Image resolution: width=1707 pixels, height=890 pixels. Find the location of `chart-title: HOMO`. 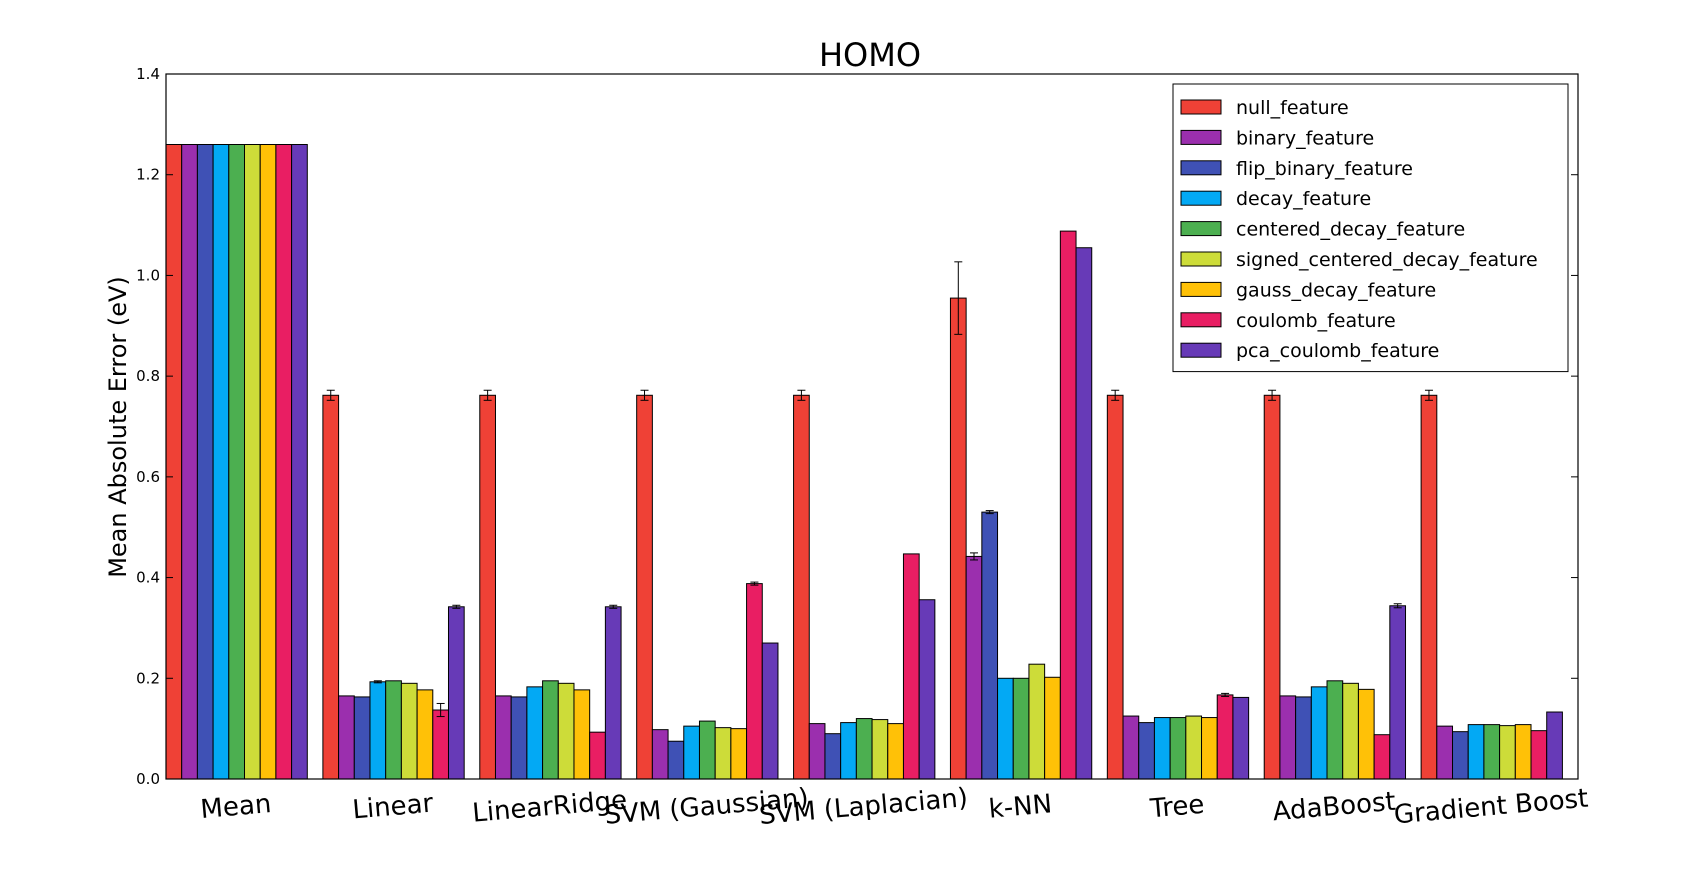

chart-title: HOMO is located at coordinates (870, 55).